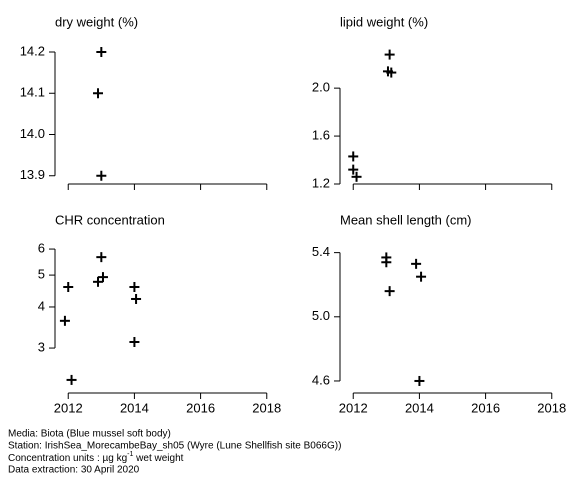 The height and width of the screenshot is (480, 580). Describe the element at coordinates (321, 87) in the screenshot. I see `y-tick-label: 2.0` at that location.